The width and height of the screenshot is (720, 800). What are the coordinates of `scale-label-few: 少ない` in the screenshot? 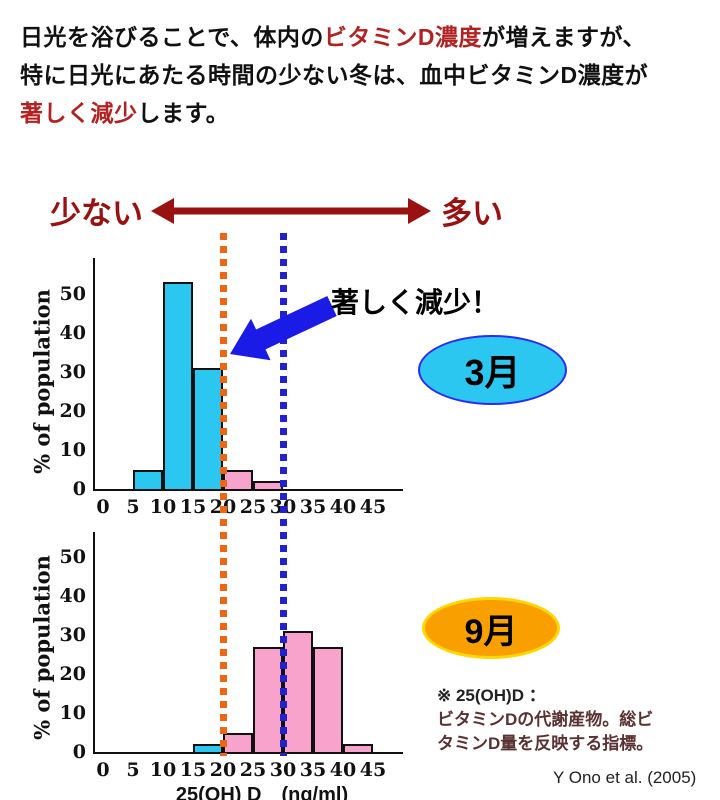 It's located at (96, 213).